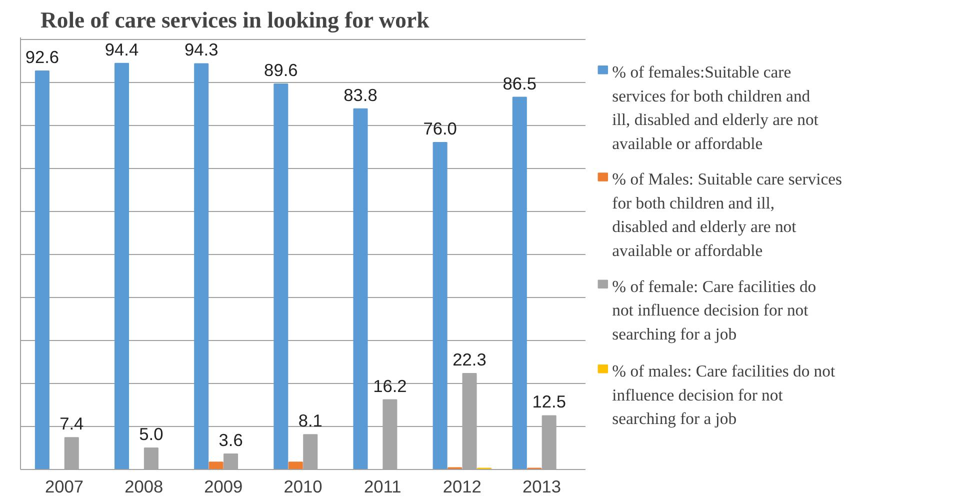 This screenshot has width=975, height=503. What do you see at coordinates (519, 83) in the screenshot?
I see `data-label: 86.5` at bounding box center [519, 83].